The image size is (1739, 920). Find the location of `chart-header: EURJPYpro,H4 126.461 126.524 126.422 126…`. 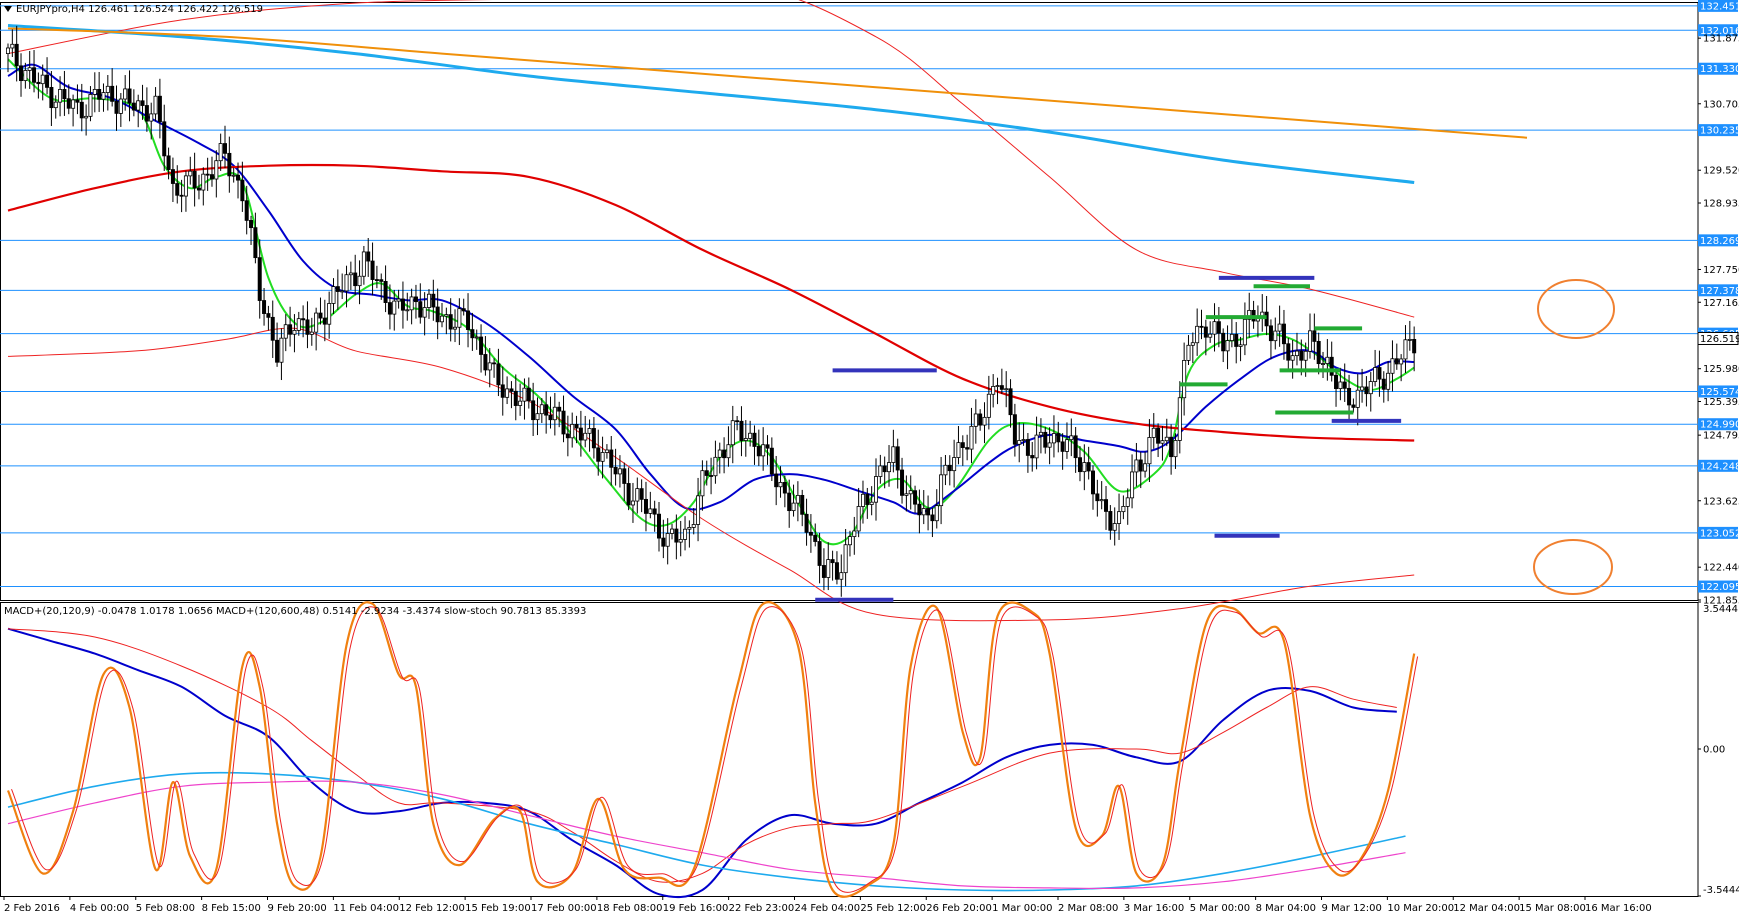

chart-header: EURJPYpro,H4 126.461 126.524 126.422 126… is located at coordinates (133, 9).